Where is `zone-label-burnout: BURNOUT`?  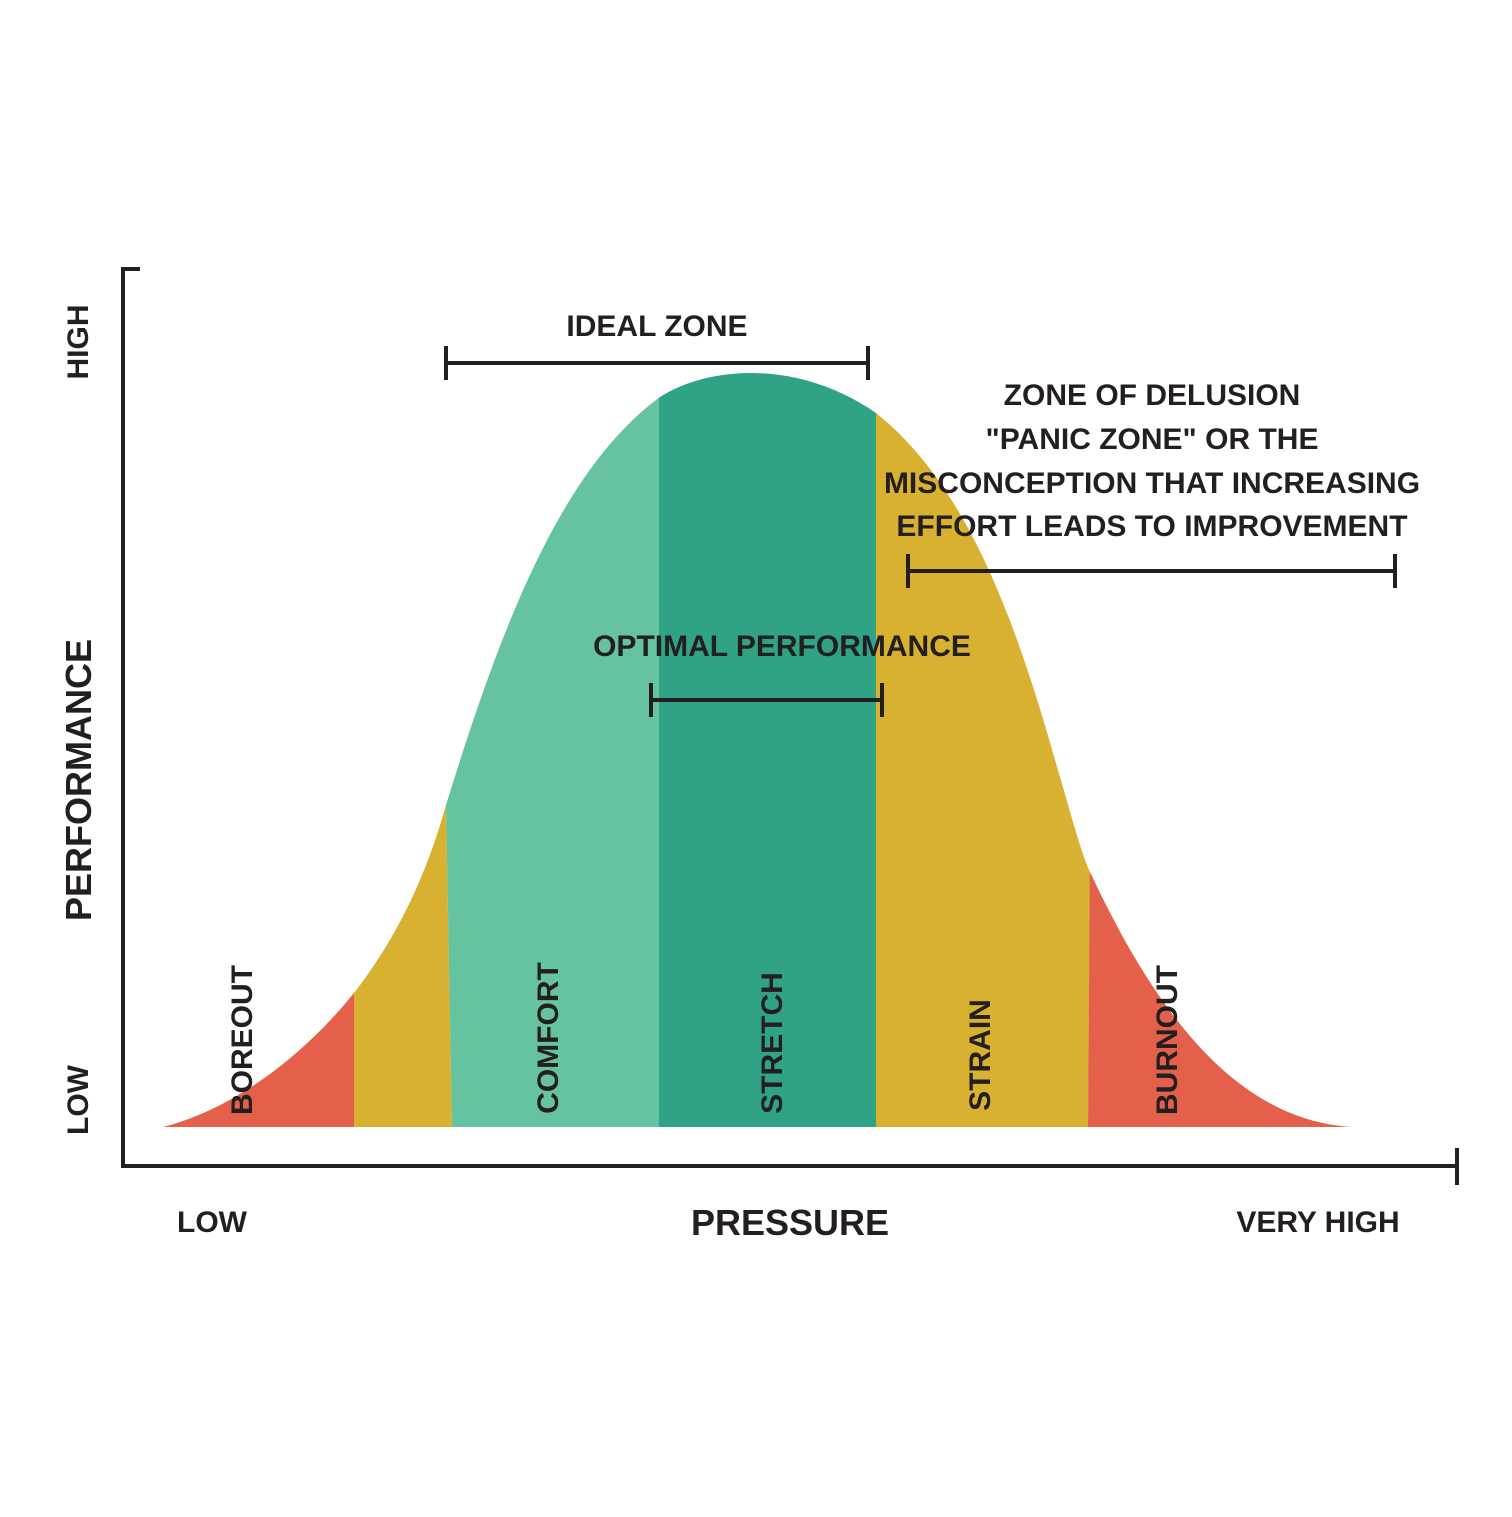 zone-label-burnout: BURNOUT is located at coordinates (1167, 1040).